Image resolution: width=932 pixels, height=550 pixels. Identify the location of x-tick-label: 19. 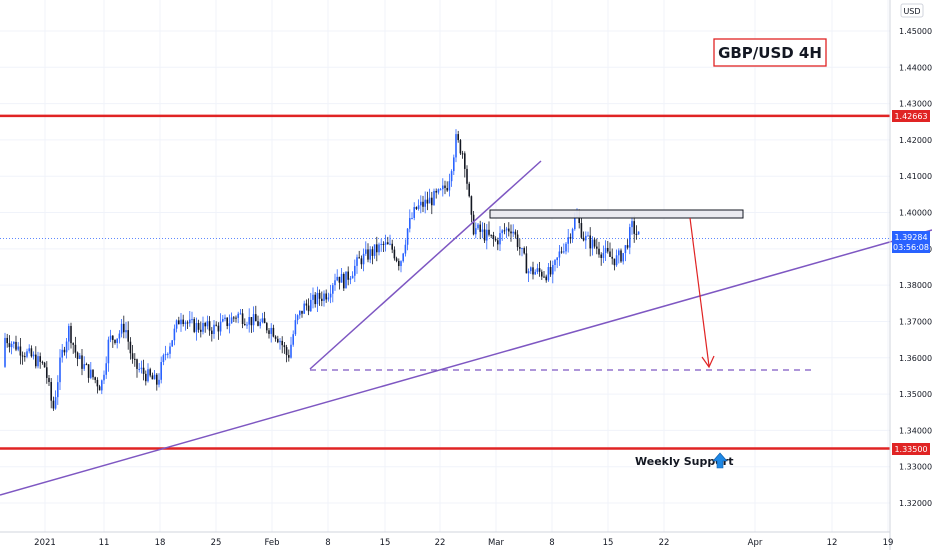
(888, 543).